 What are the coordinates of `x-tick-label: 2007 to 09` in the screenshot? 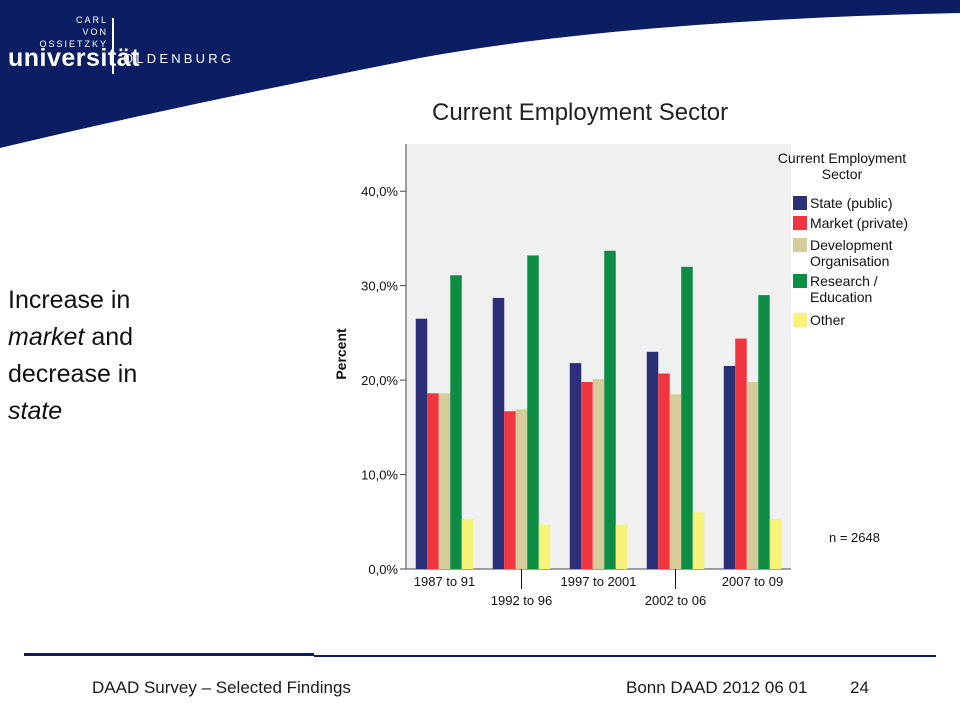 It's located at (752, 581).